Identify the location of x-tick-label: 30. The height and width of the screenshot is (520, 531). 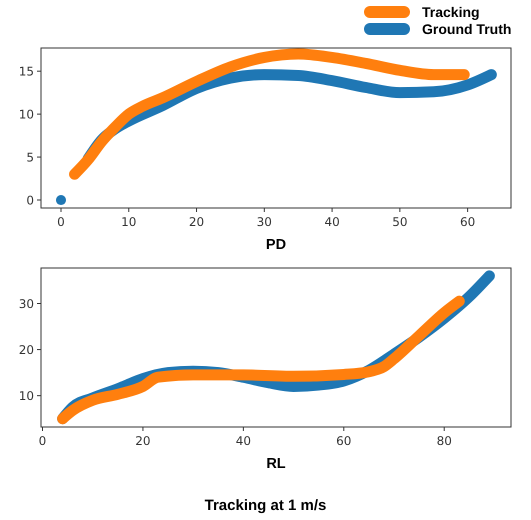
(264, 222).